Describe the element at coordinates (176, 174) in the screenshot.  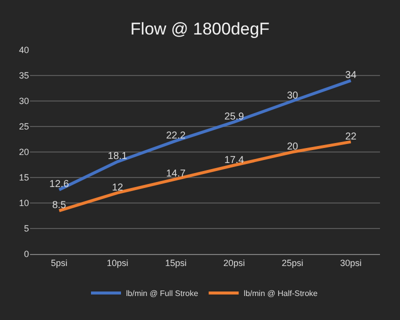
I see `data-label: 14.7` at that location.